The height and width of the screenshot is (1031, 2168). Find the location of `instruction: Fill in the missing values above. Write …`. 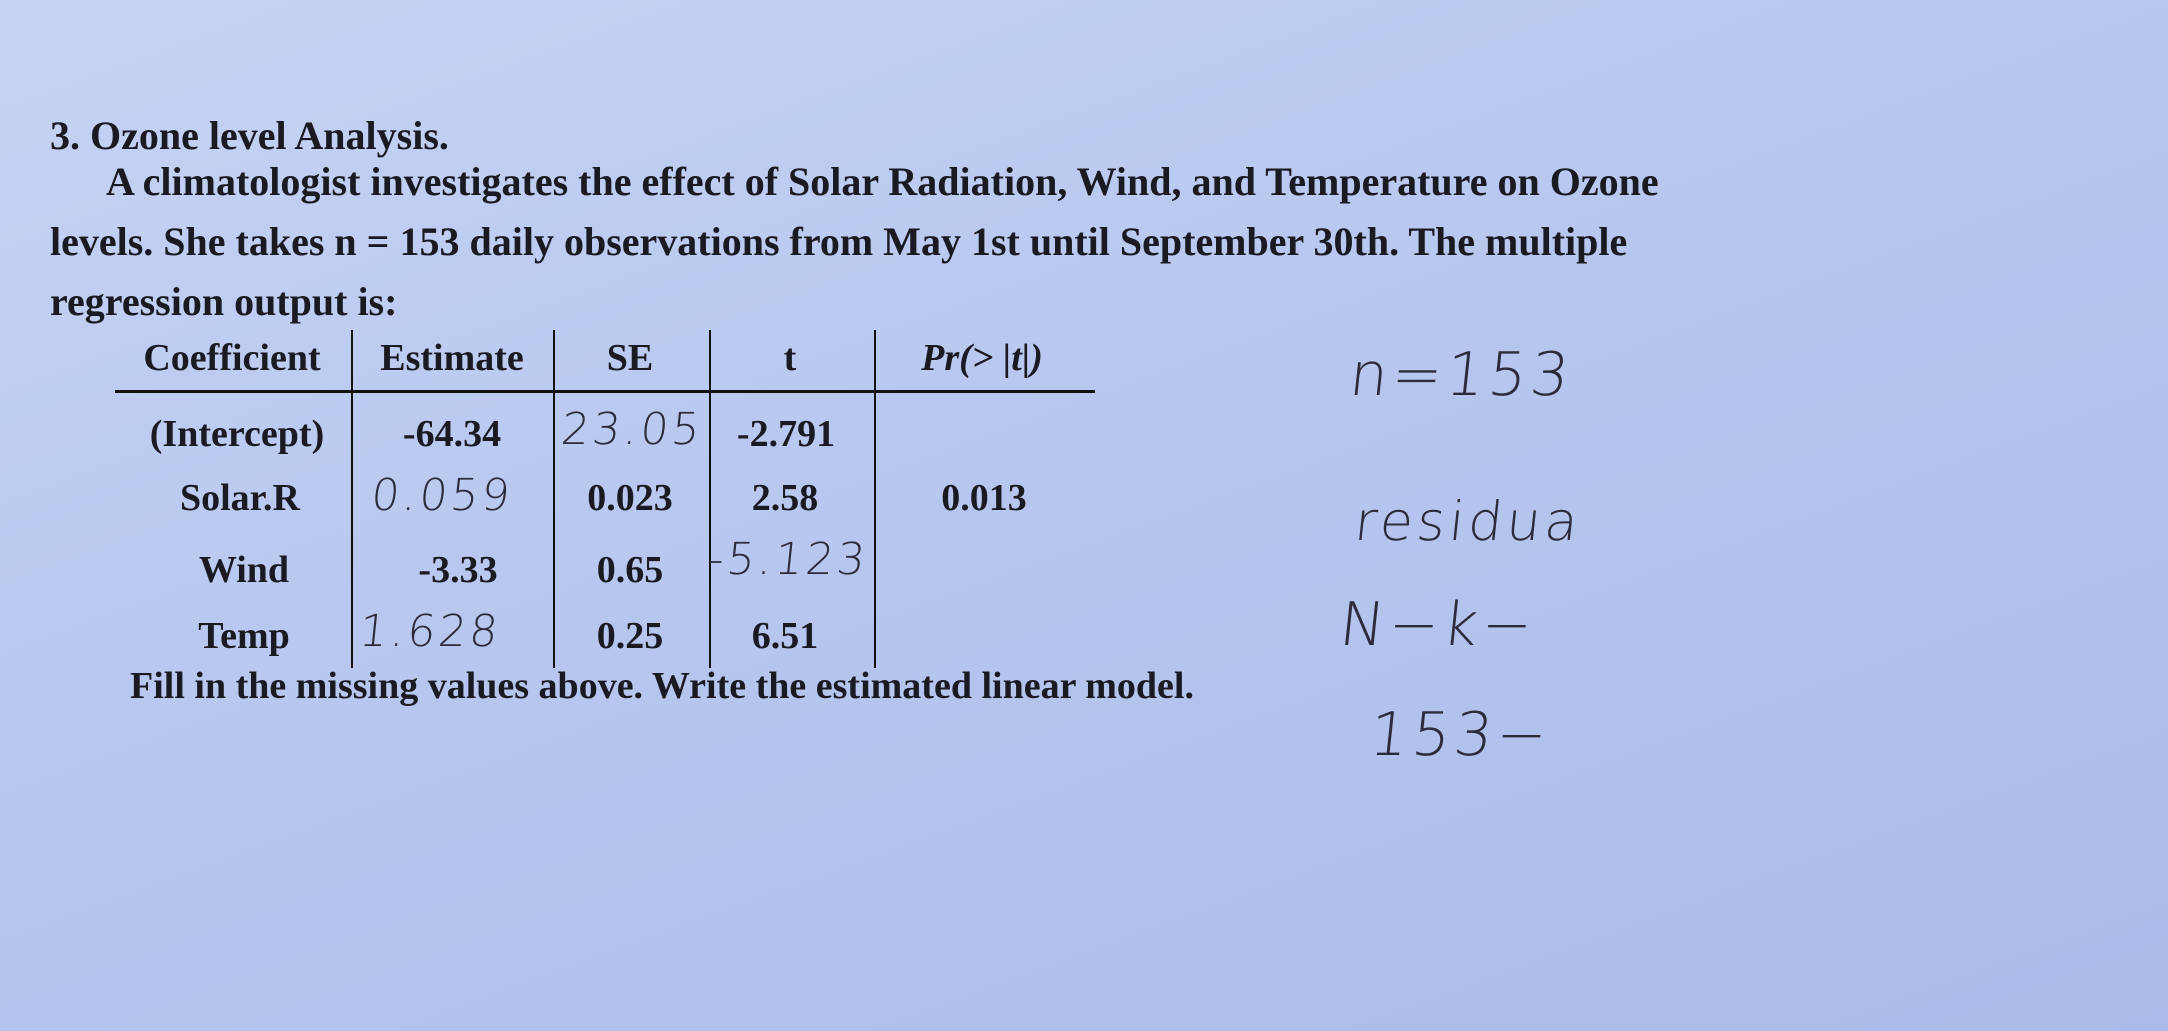

instruction: Fill in the missing values above. Write … is located at coordinates (662, 686).